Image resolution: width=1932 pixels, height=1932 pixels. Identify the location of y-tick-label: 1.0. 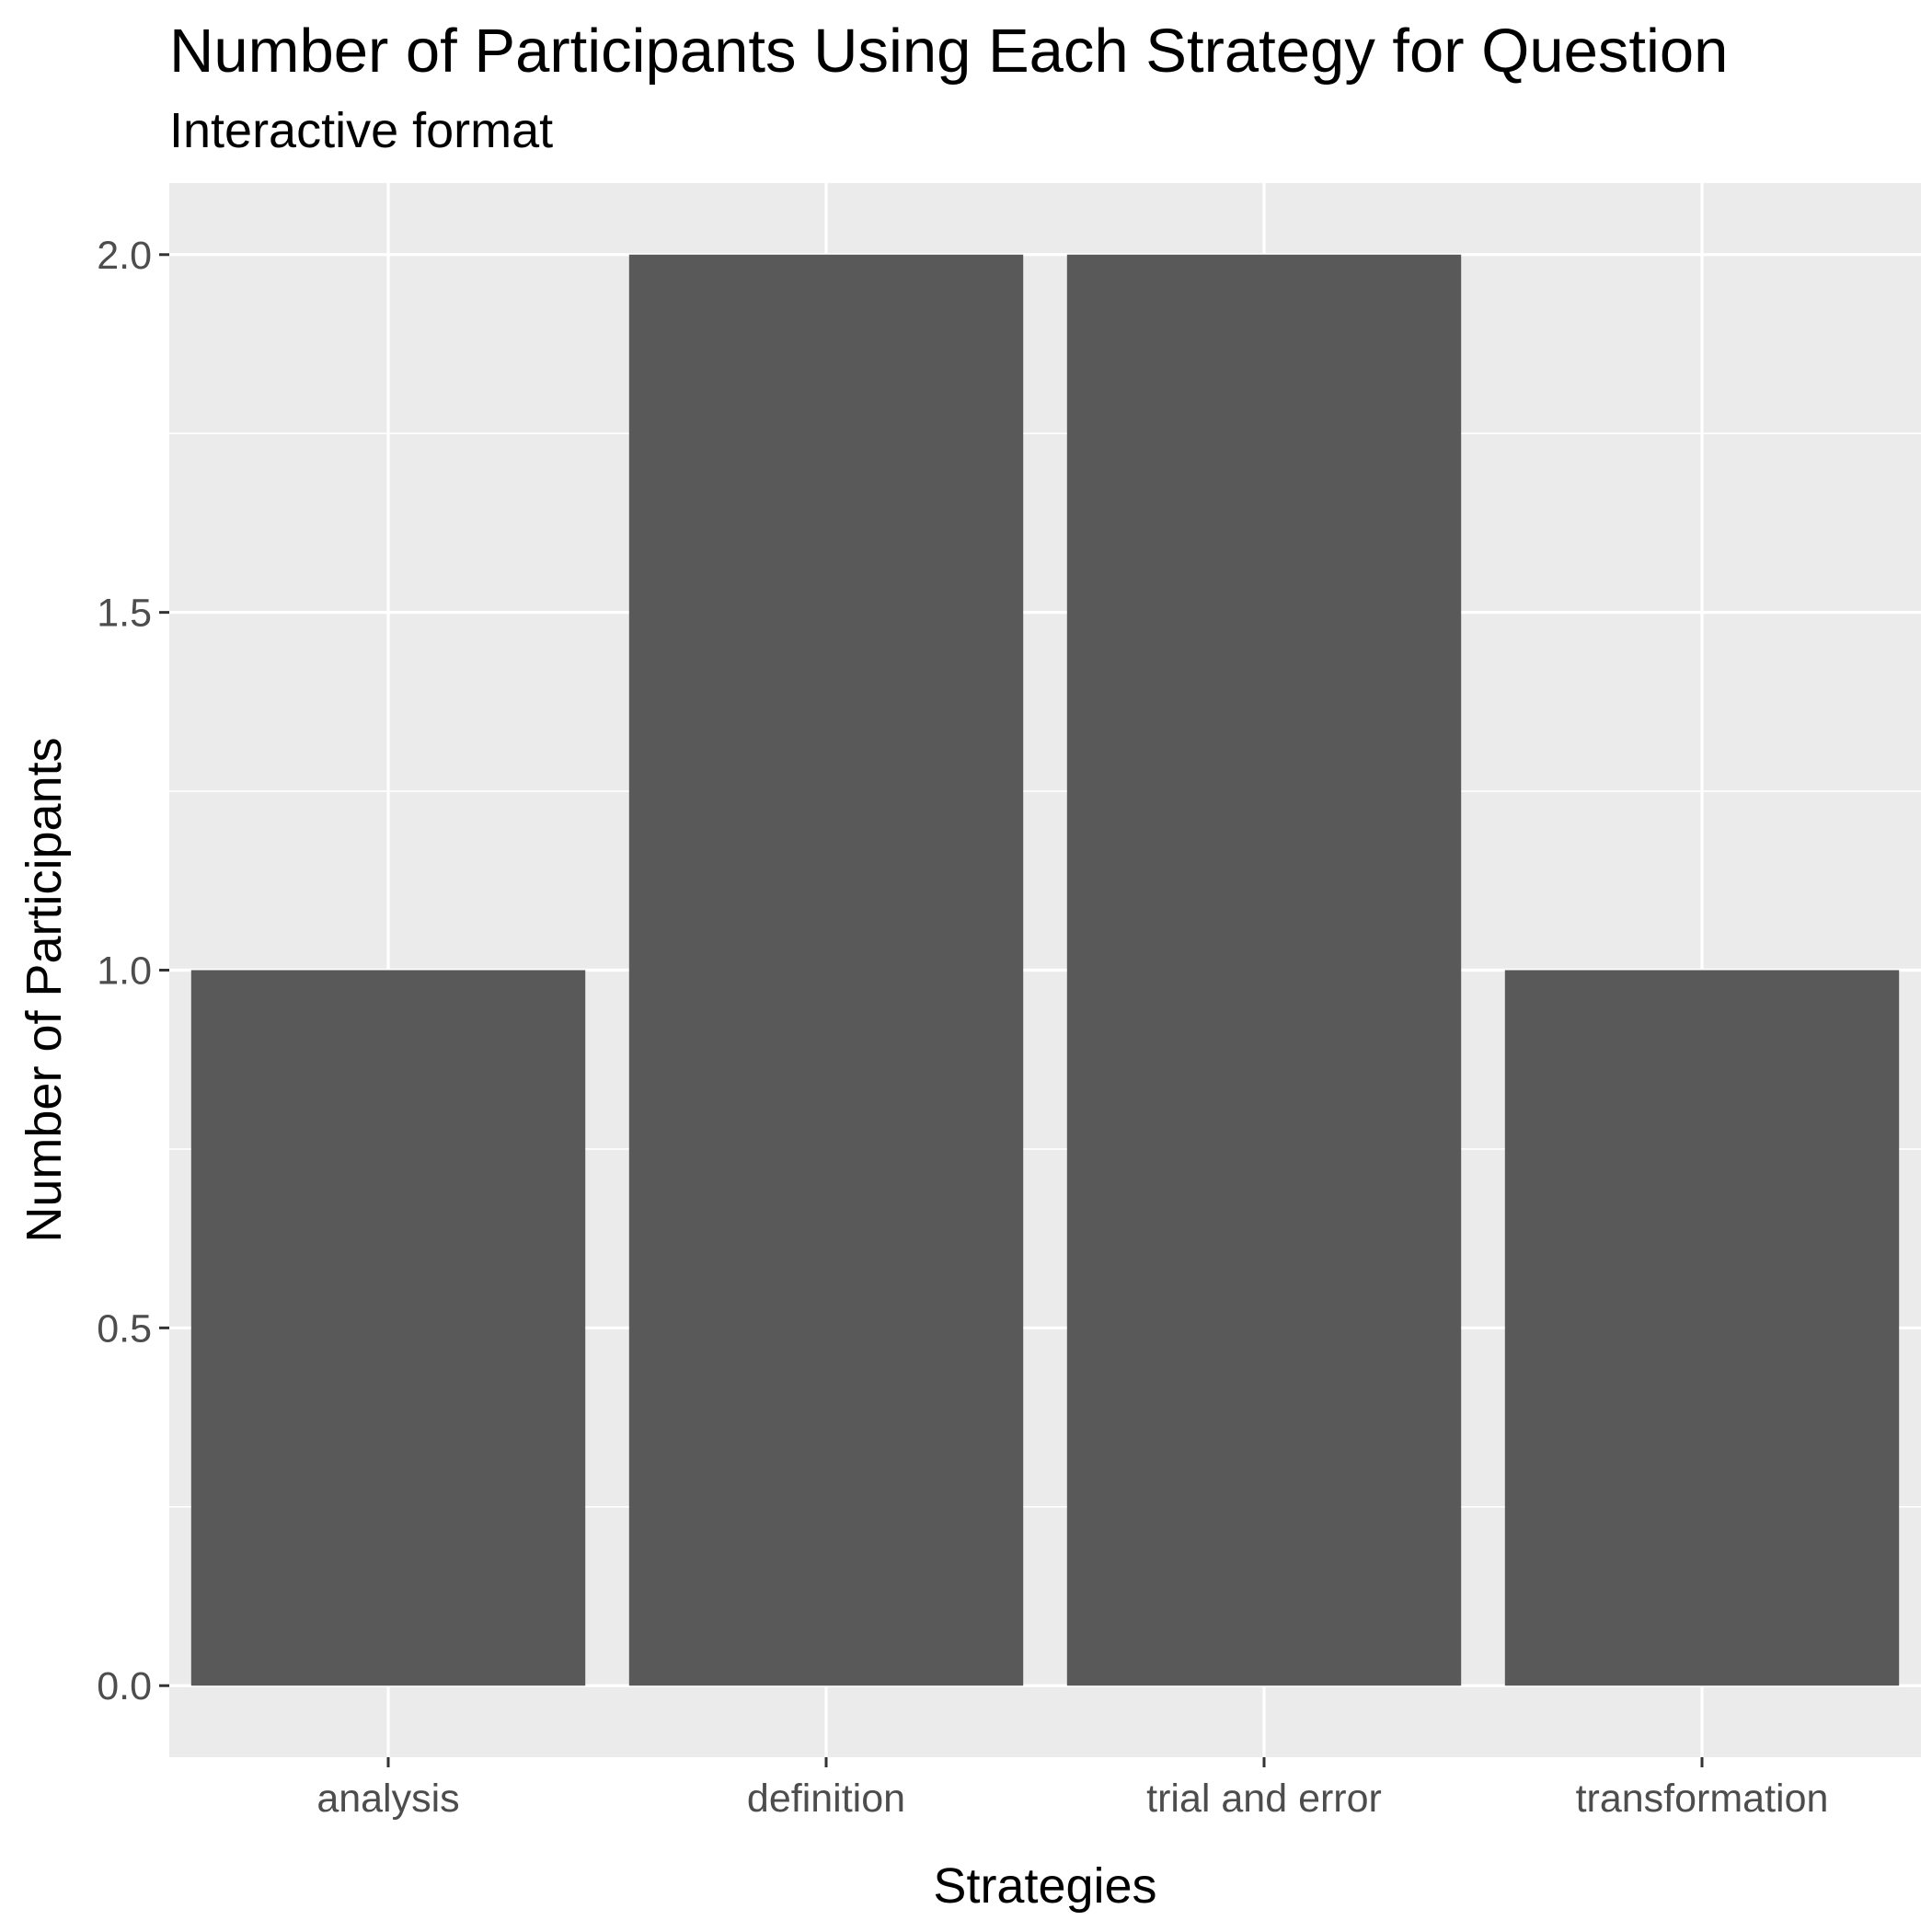
(124, 972).